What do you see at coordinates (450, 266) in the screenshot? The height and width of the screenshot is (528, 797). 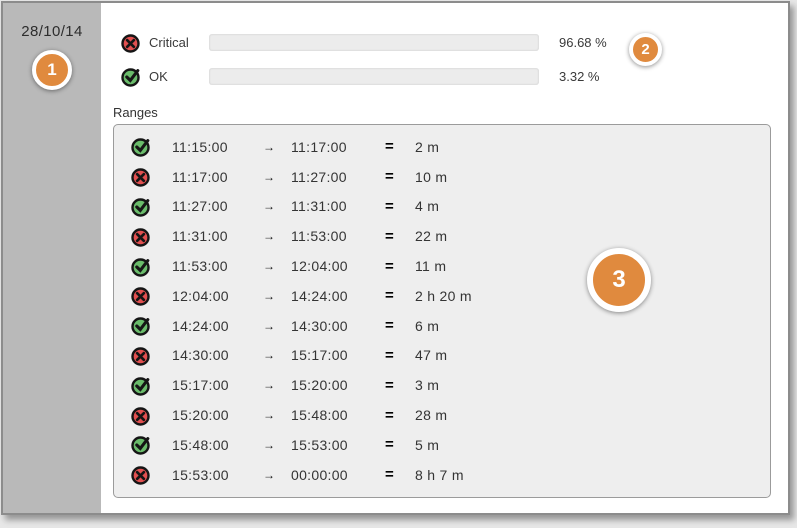 I see `range-row: 11:53:00 → 12:04:00 = 11 m` at bounding box center [450, 266].